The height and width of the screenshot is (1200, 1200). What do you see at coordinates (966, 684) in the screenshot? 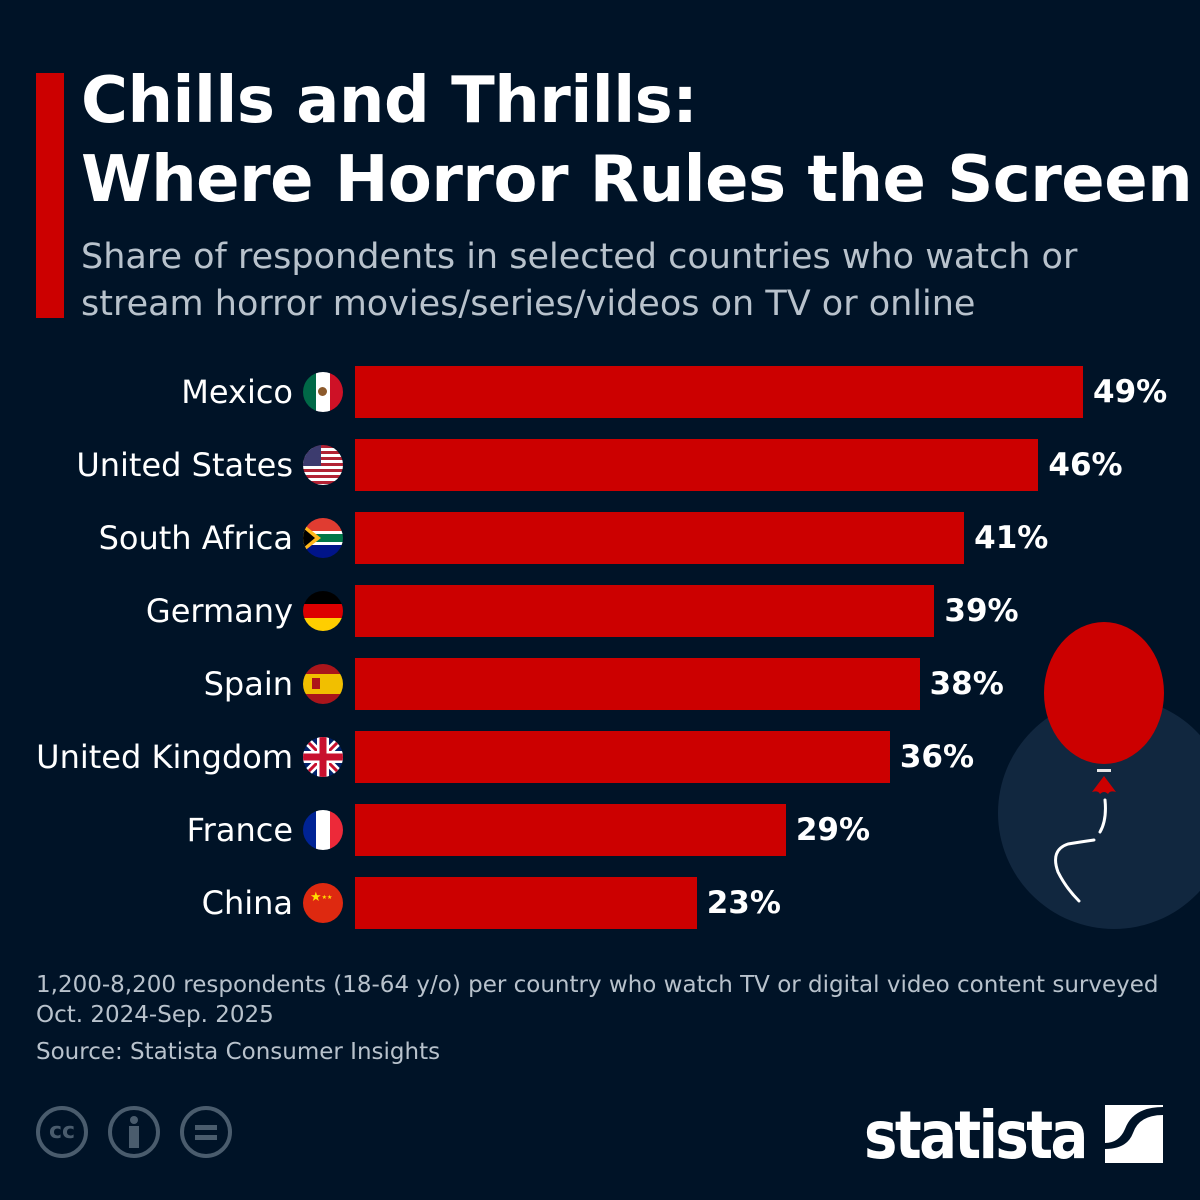
I see `value-label: 38%` at bounding box center [966, 684].